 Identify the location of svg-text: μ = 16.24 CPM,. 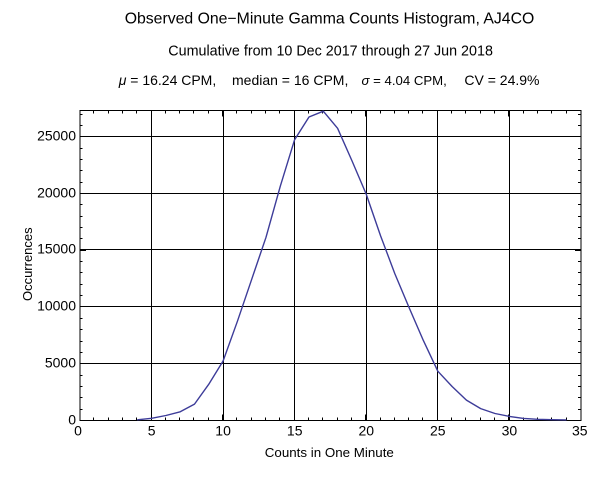
(167, 80).